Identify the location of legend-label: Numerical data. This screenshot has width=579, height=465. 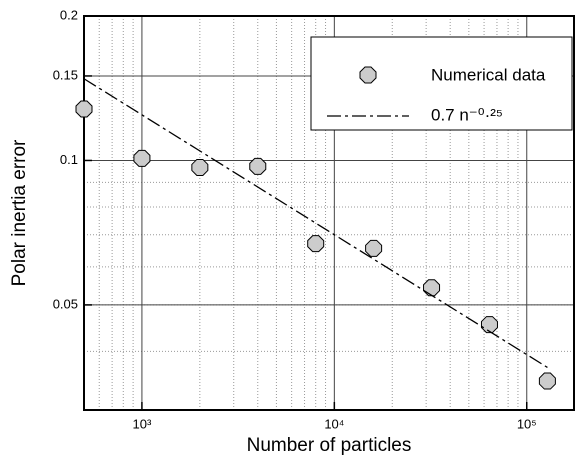
(488, 74).